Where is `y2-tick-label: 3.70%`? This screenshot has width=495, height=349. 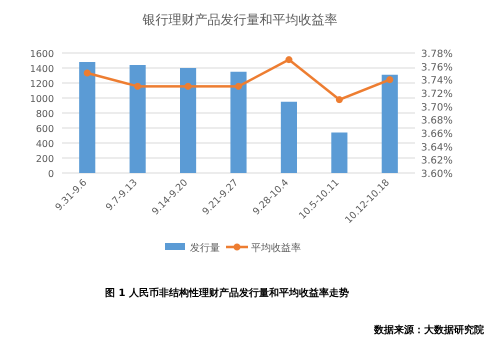
y2-tick-label: 3.70% is located at coordinates (437, 108).